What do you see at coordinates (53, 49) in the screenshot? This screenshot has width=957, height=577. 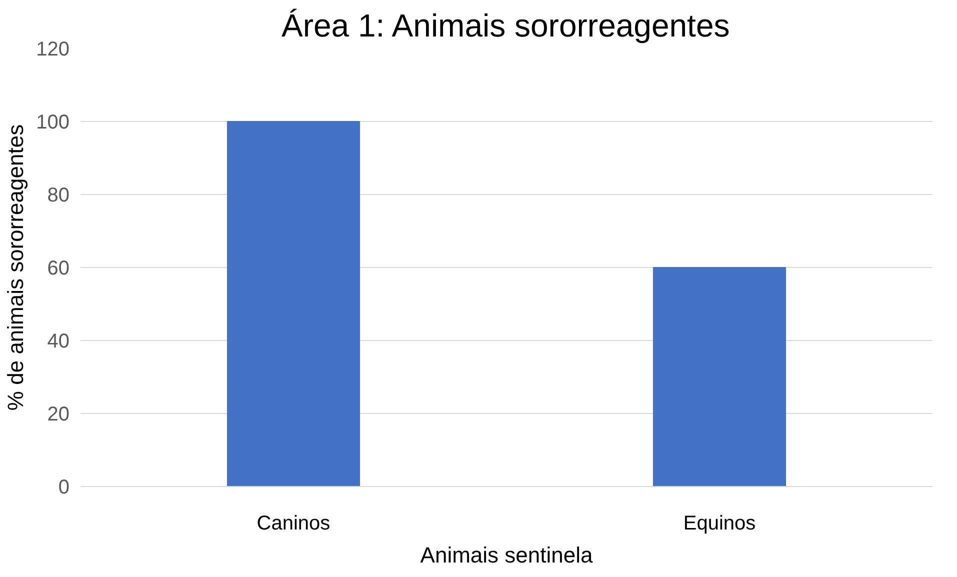 I see `y-tick-label: 120` at bounding box center [53, 49].